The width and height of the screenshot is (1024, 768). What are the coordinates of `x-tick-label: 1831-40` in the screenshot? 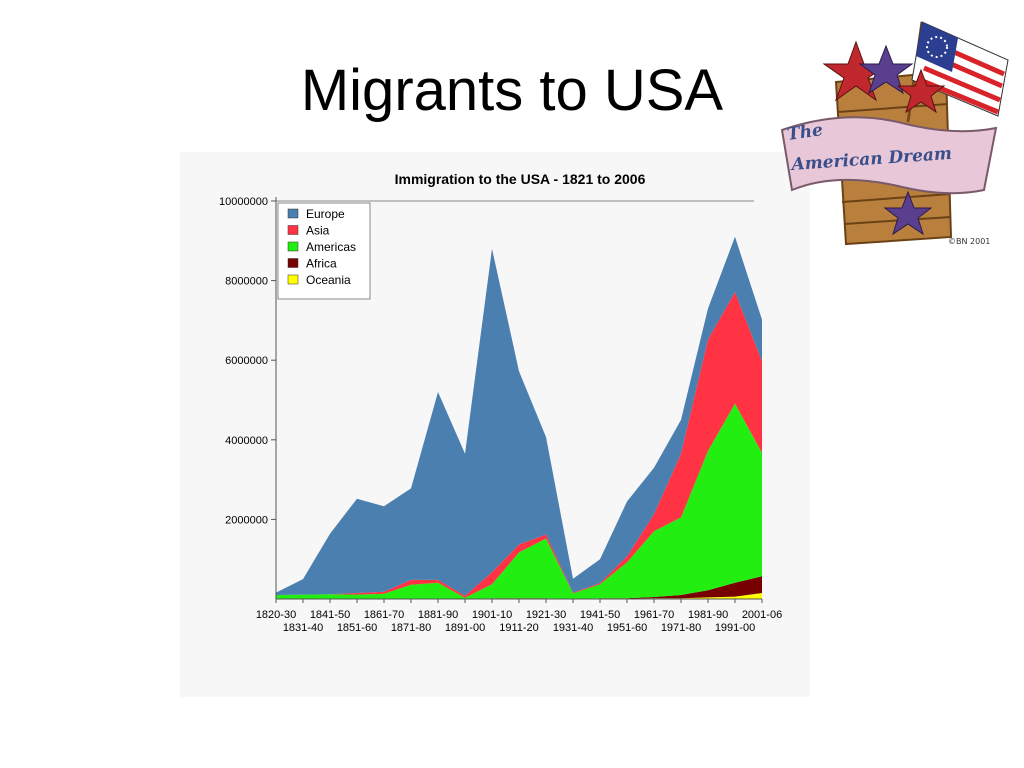 It's located at (303, 628).